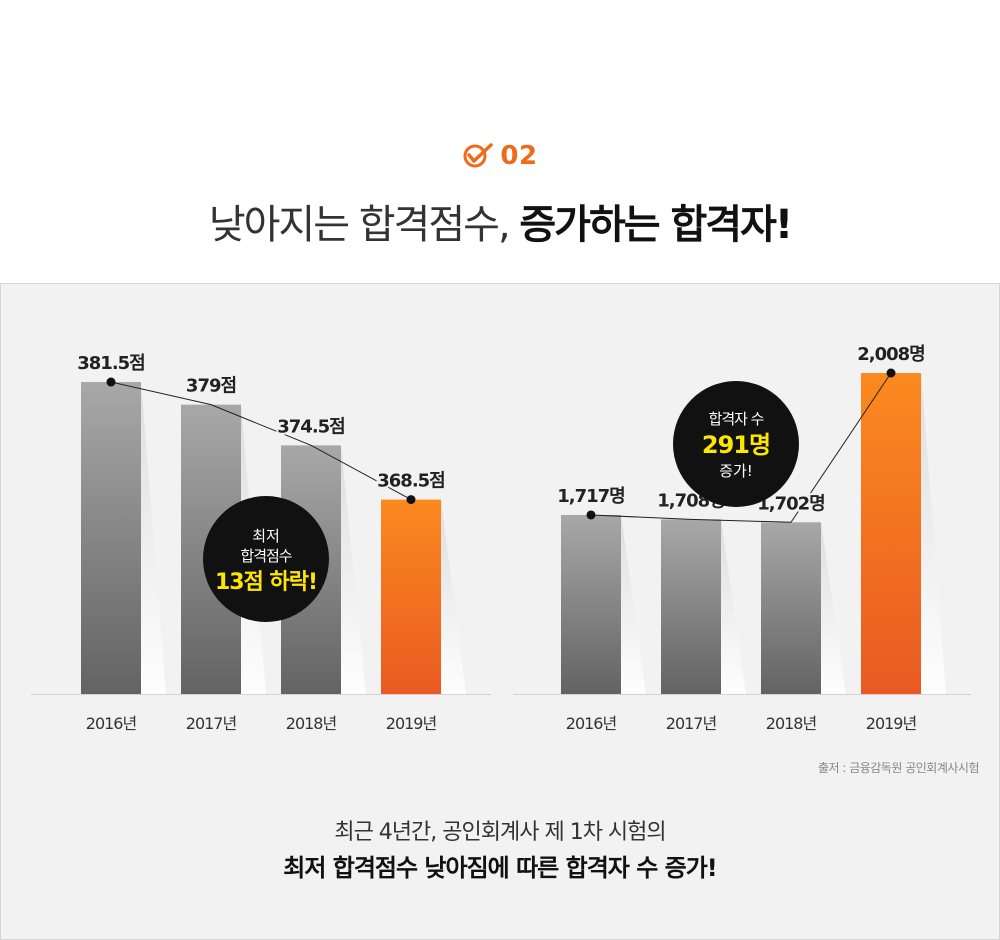 The width and height of the screenshot is (1000, 940). What do you see at coordinates (591, 496) in the screenshot?
I see `data-label: 1,717명` at bounding box center [591, 496].